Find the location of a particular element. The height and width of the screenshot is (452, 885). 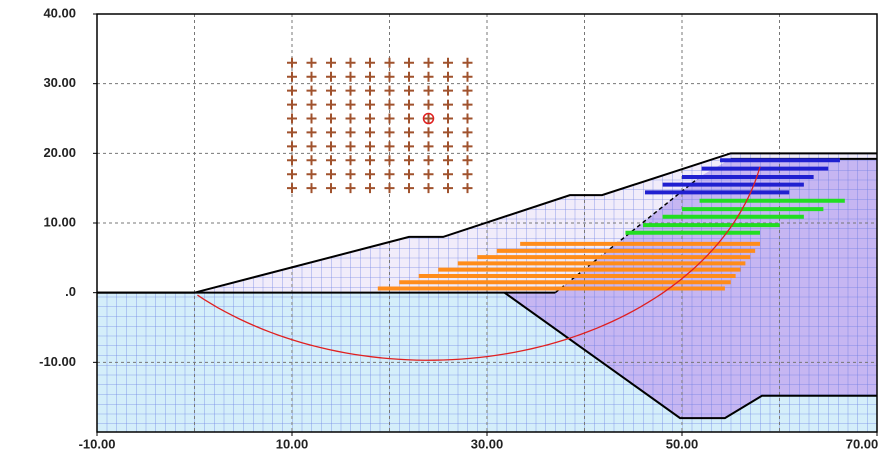

critical-center is located at coordinates (428, 118).